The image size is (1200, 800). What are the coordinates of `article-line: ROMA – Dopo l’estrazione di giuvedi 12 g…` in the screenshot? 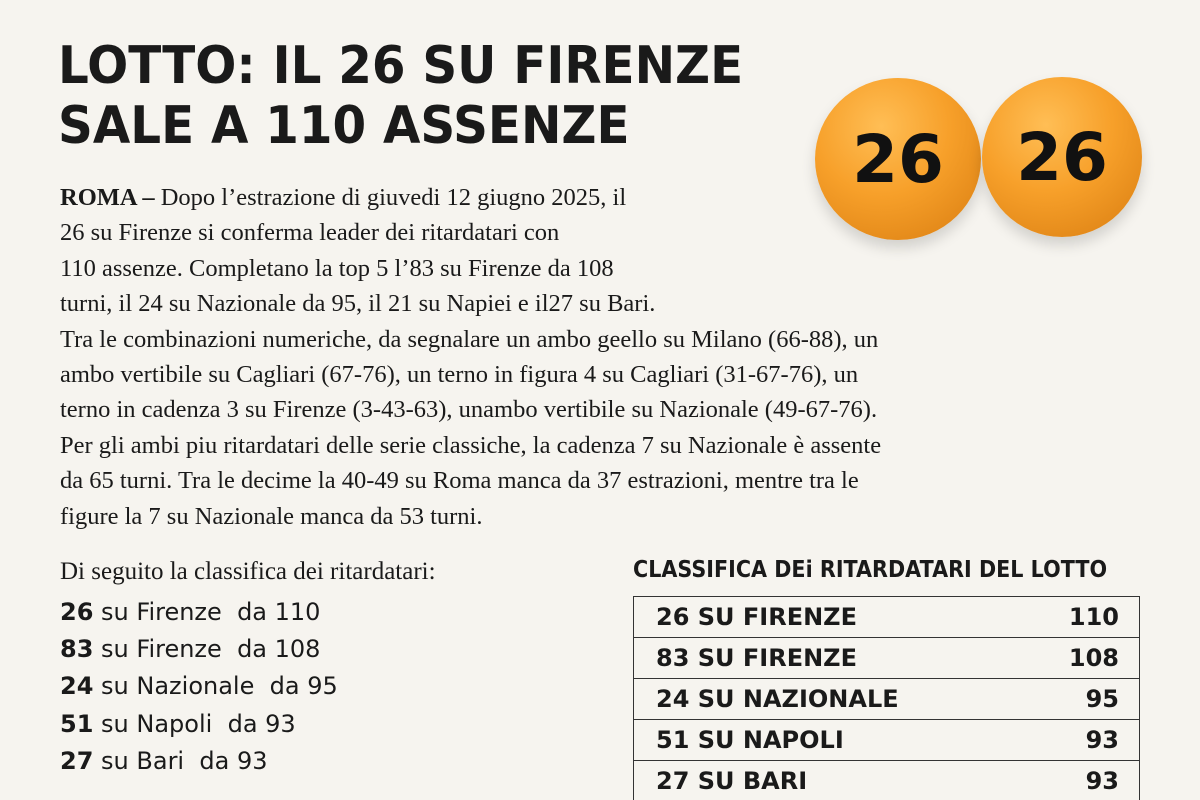 It's located at (343, 198).